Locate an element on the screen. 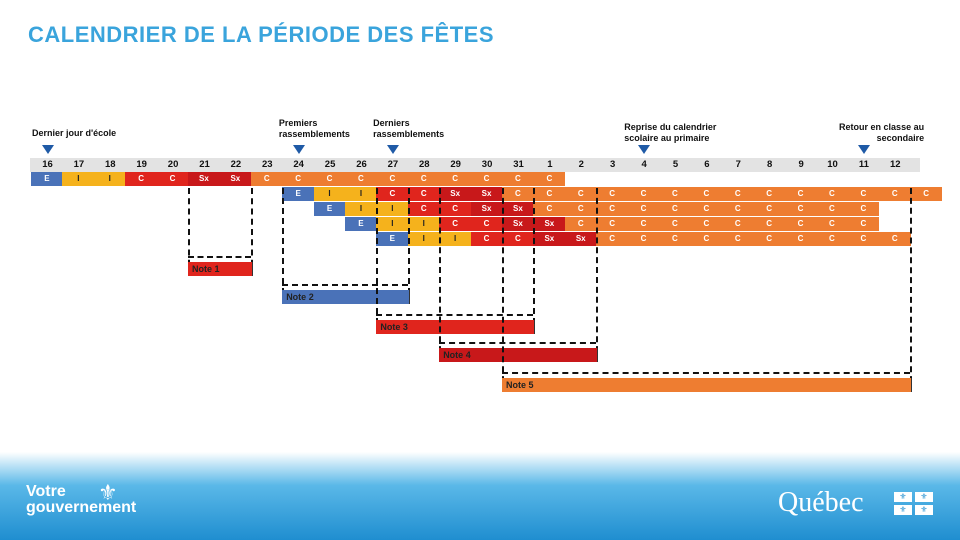 The height and width of the screenshot is (540, 960). note-bar: Note 2 is located at coordinates (346, 297).